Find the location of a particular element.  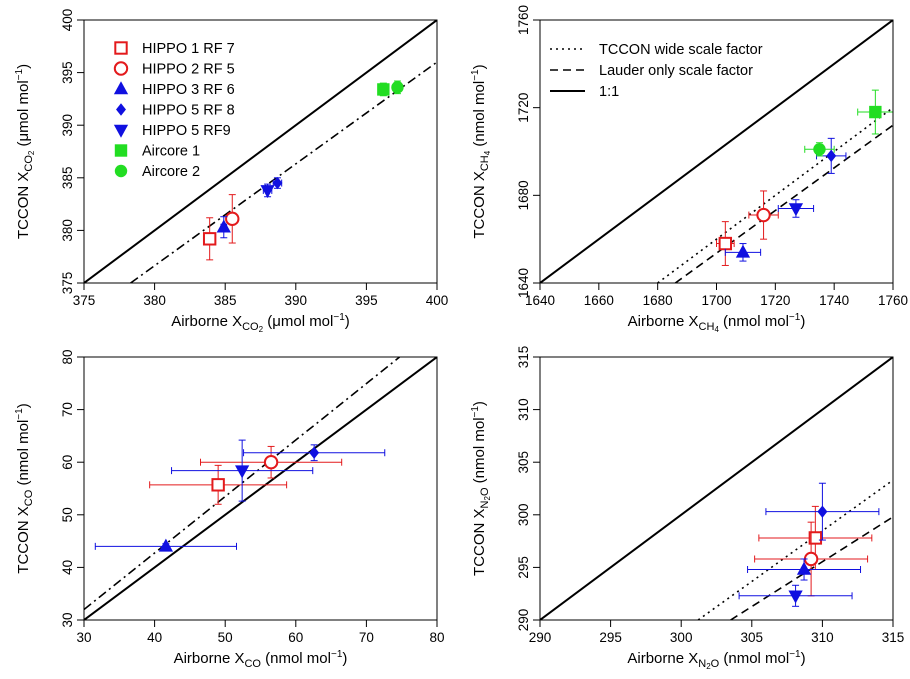

co2-xtick-label: 385 is located at coordinates (225, 300).